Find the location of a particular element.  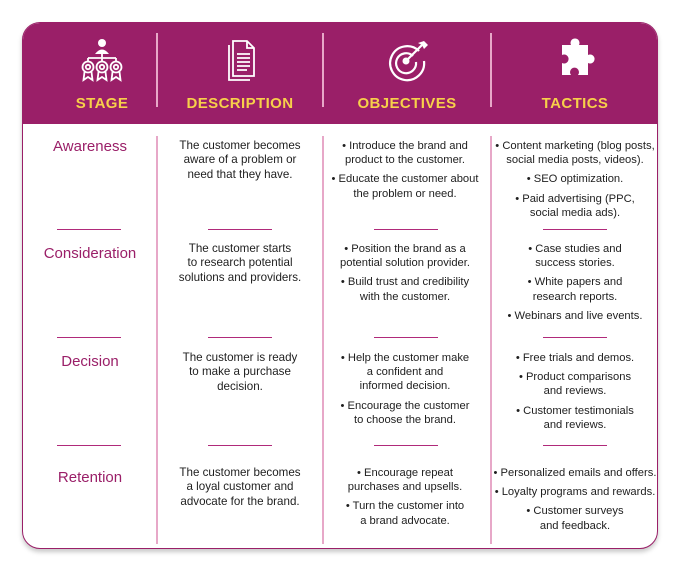

tactic-item: • Loyalty programs and rewards. is located at coordinates (575, 492).